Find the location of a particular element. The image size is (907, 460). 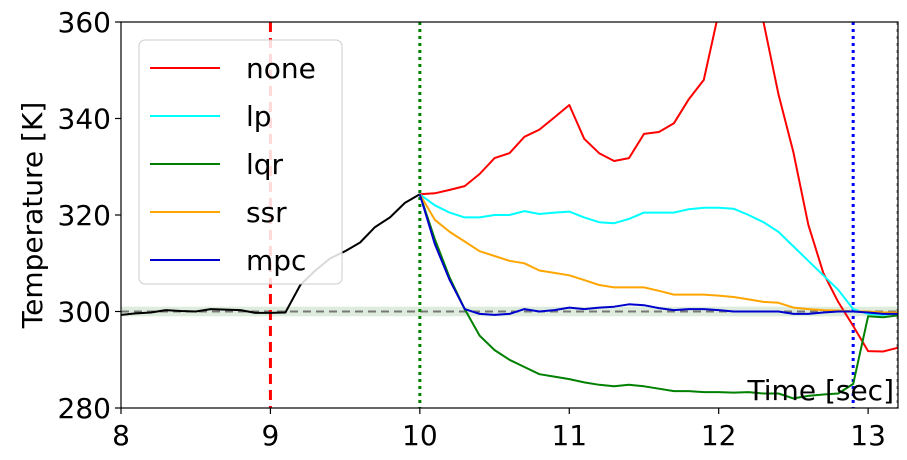

setpoint-band-rect is located at coordinates (509, 311).